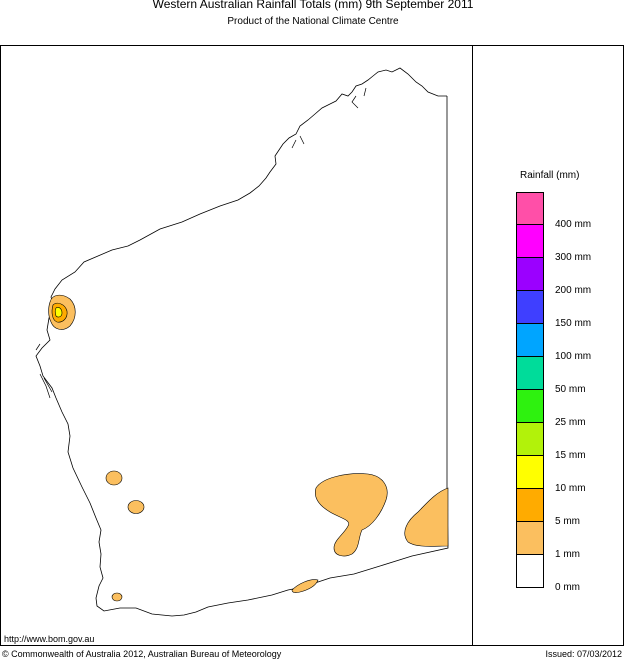  I want to click on legend-divider, so click(472, 345).